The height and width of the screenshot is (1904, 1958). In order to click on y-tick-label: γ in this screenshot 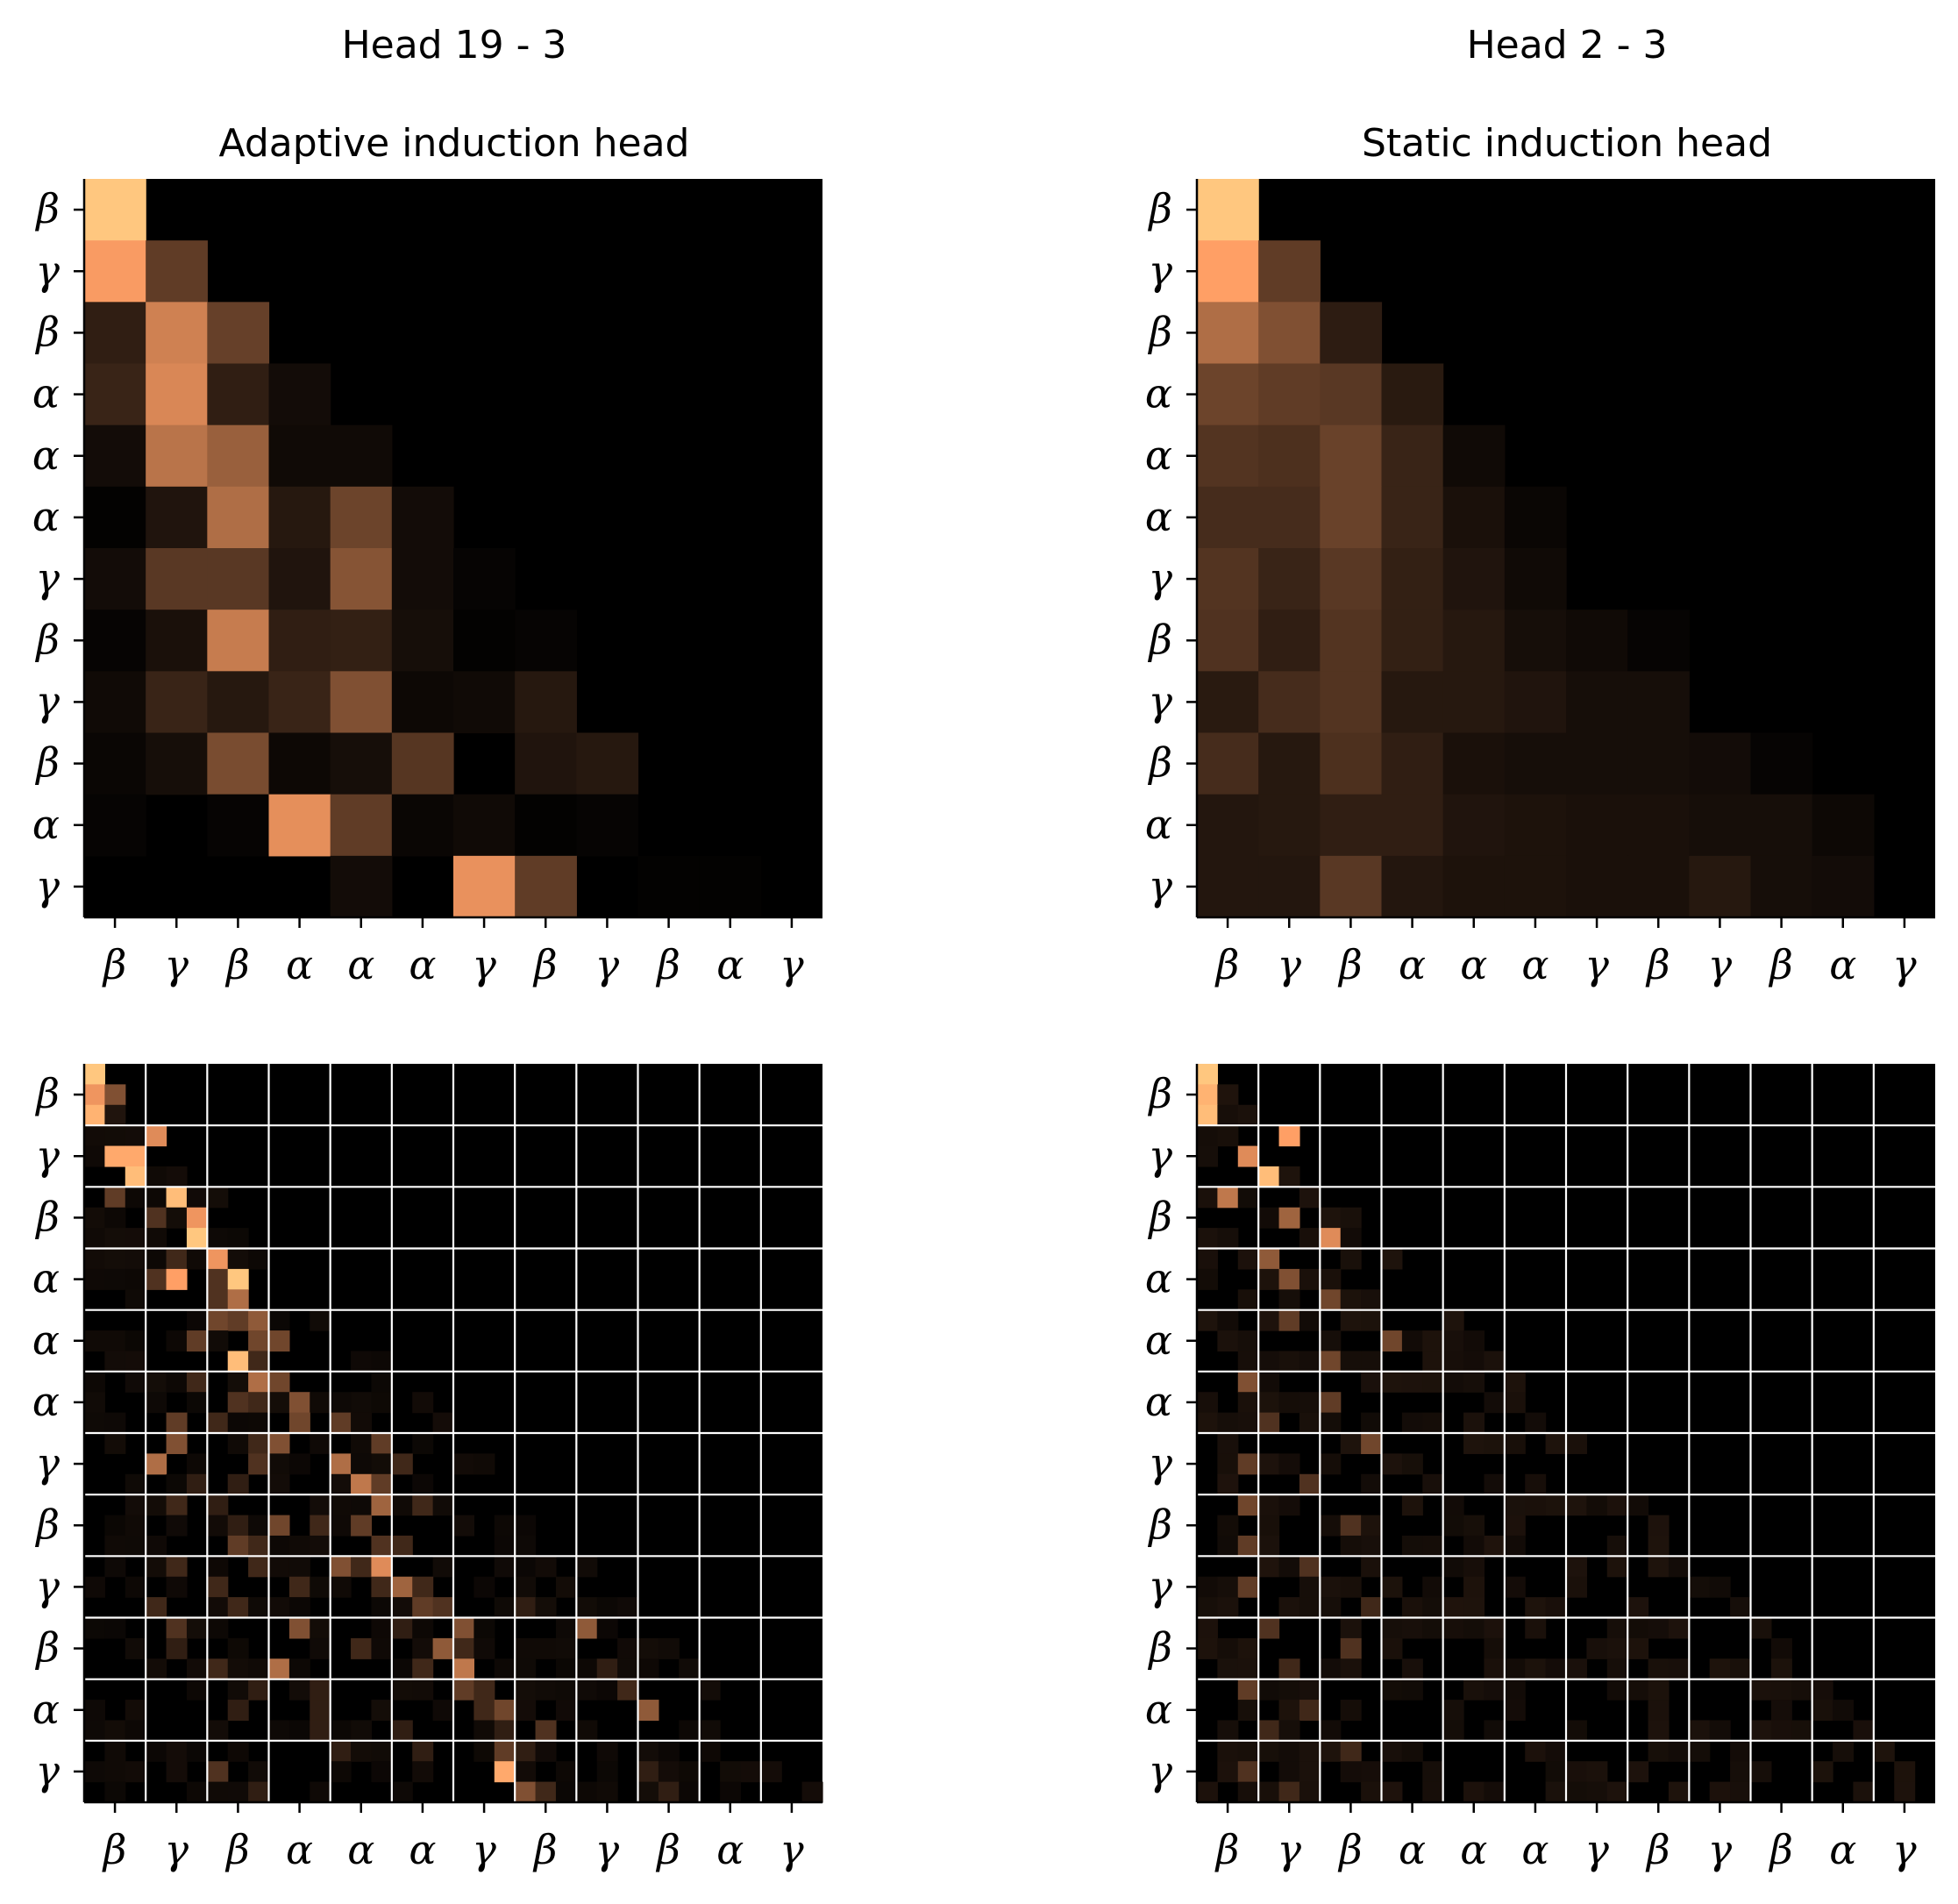, I will do `click(49, 270)`.